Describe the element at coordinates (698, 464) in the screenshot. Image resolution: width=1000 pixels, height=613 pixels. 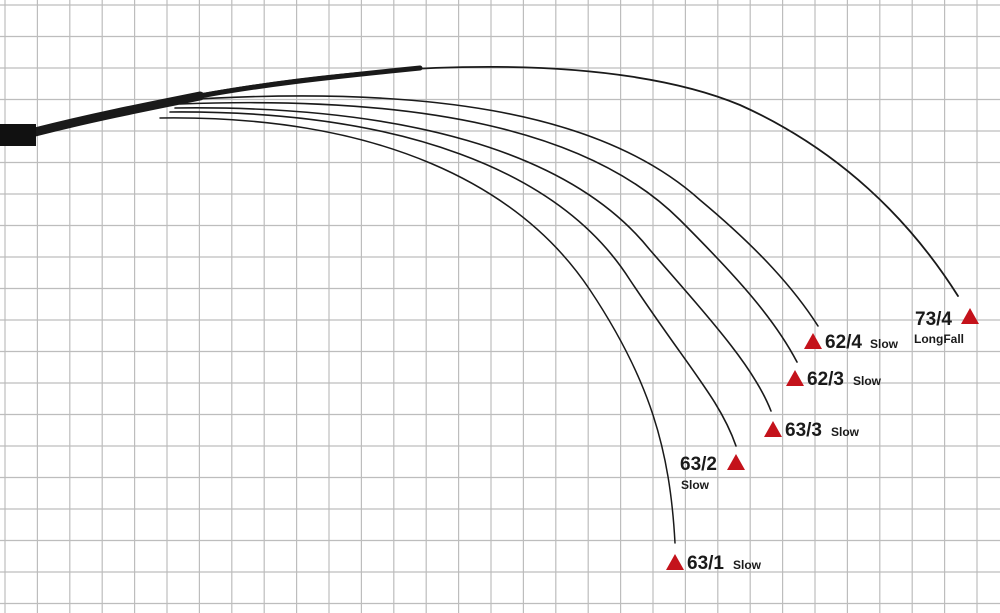
I see `rod-model: 63/2` at that location.